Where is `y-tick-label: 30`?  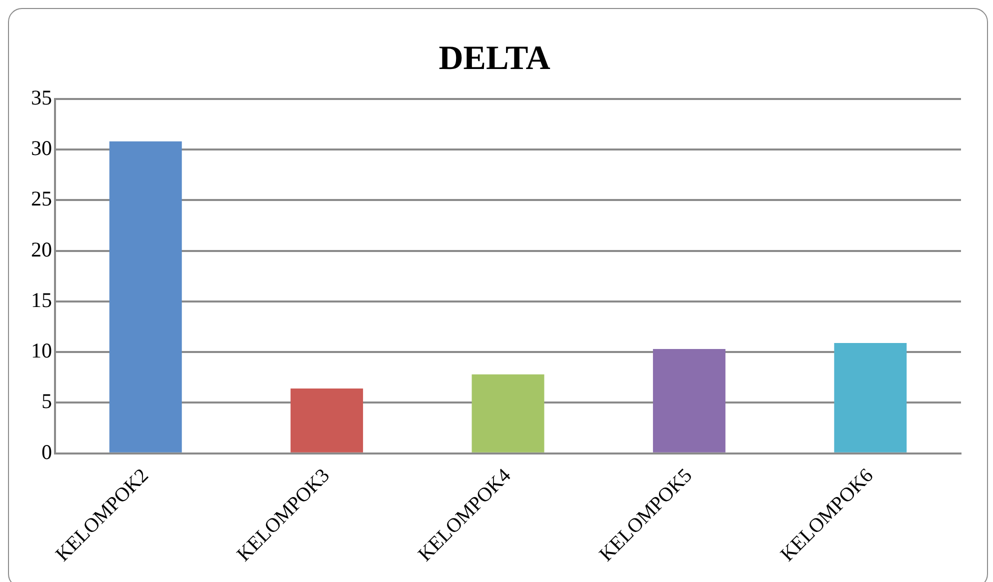 y-tick-label: 30 is located at coordinates (41, 148).